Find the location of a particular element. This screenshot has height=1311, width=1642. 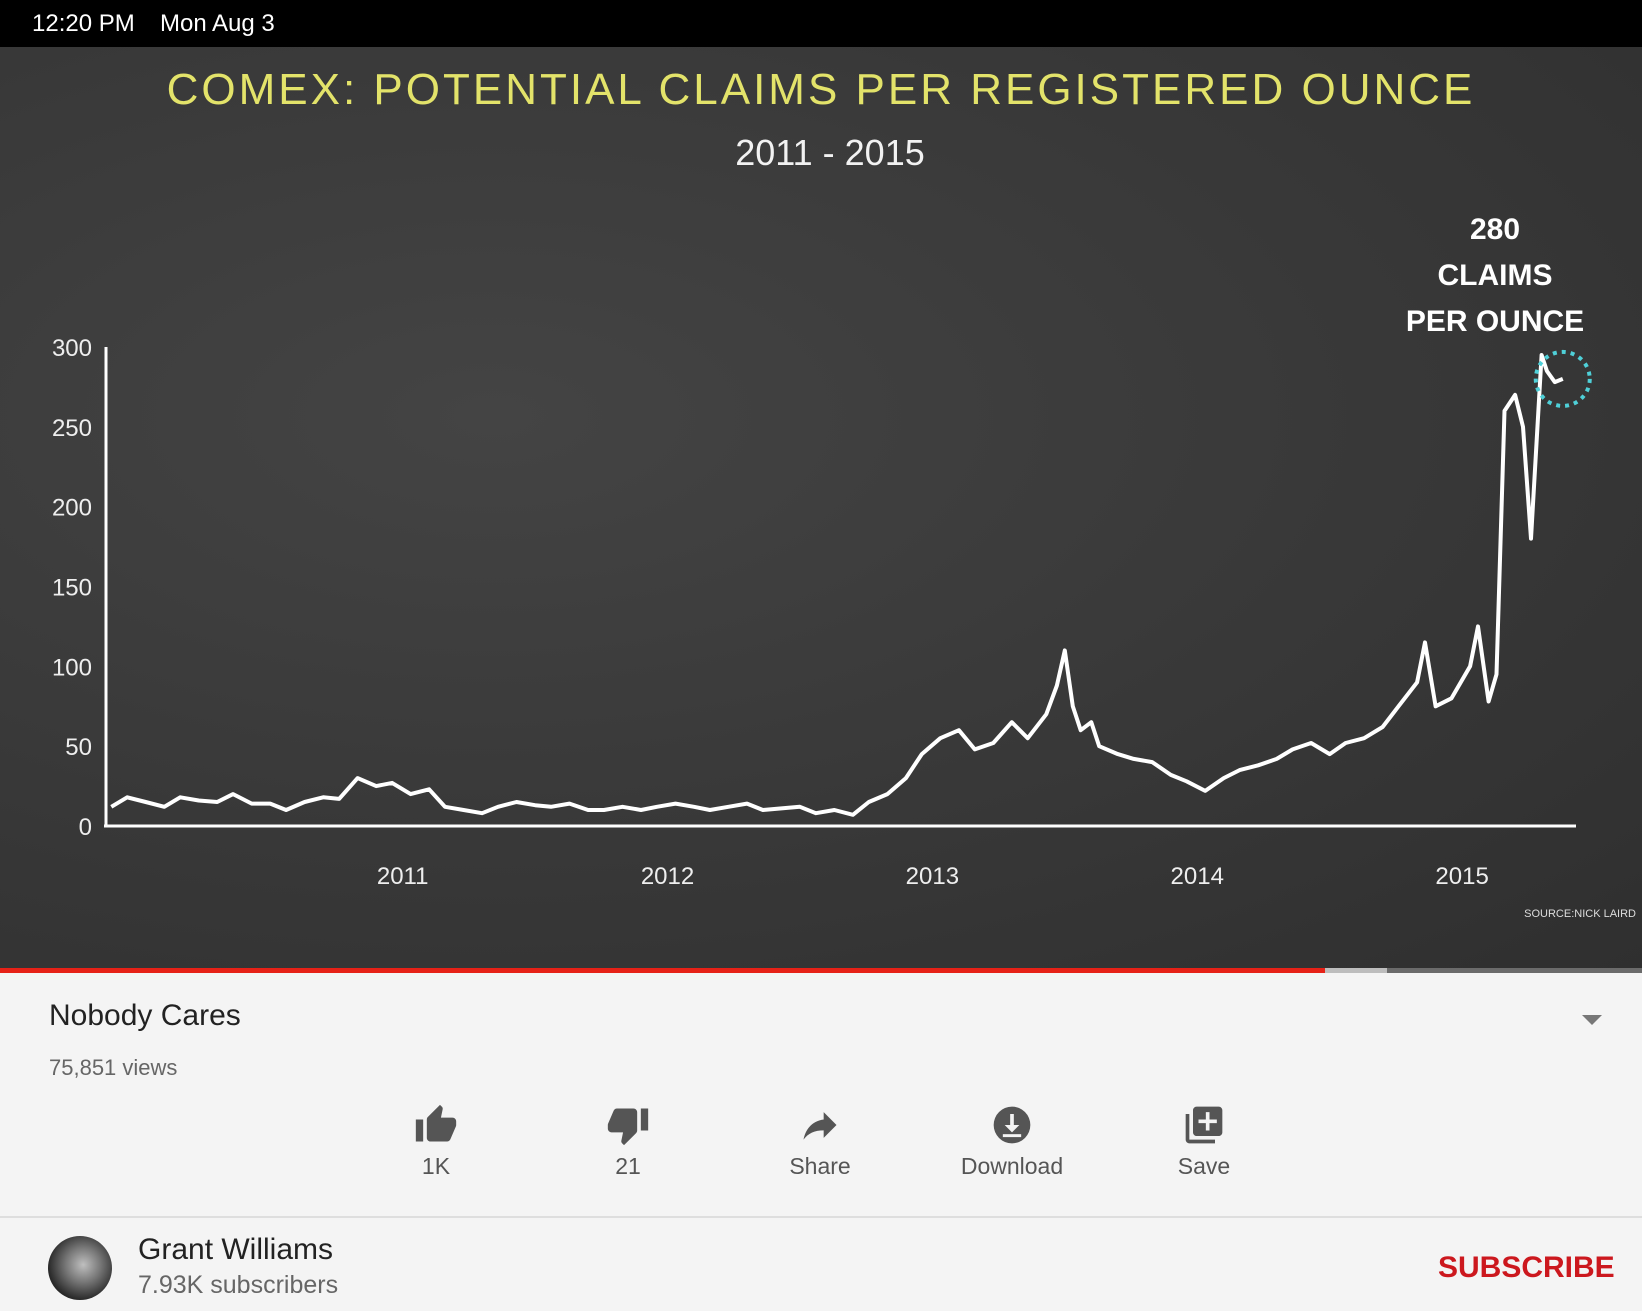

y-tick-label: 300 is located at coordinates (72, 348).